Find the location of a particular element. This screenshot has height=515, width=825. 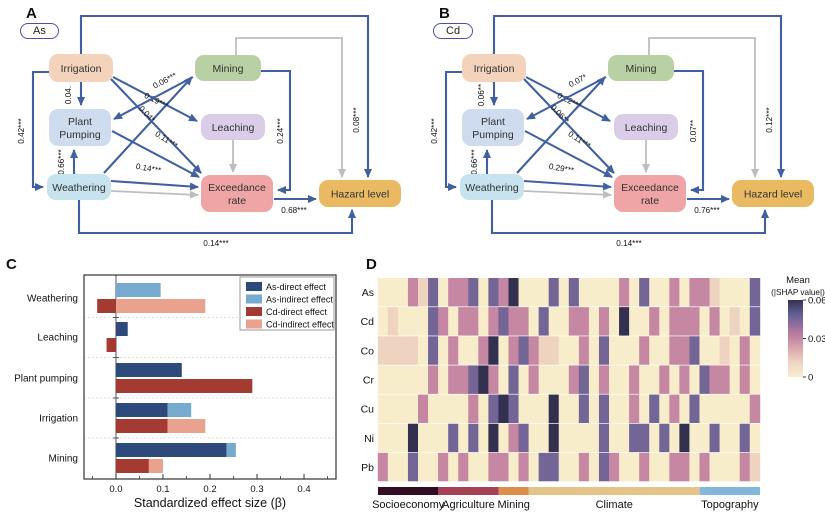

element-tag-as: As is located at coordinates (39, 31).